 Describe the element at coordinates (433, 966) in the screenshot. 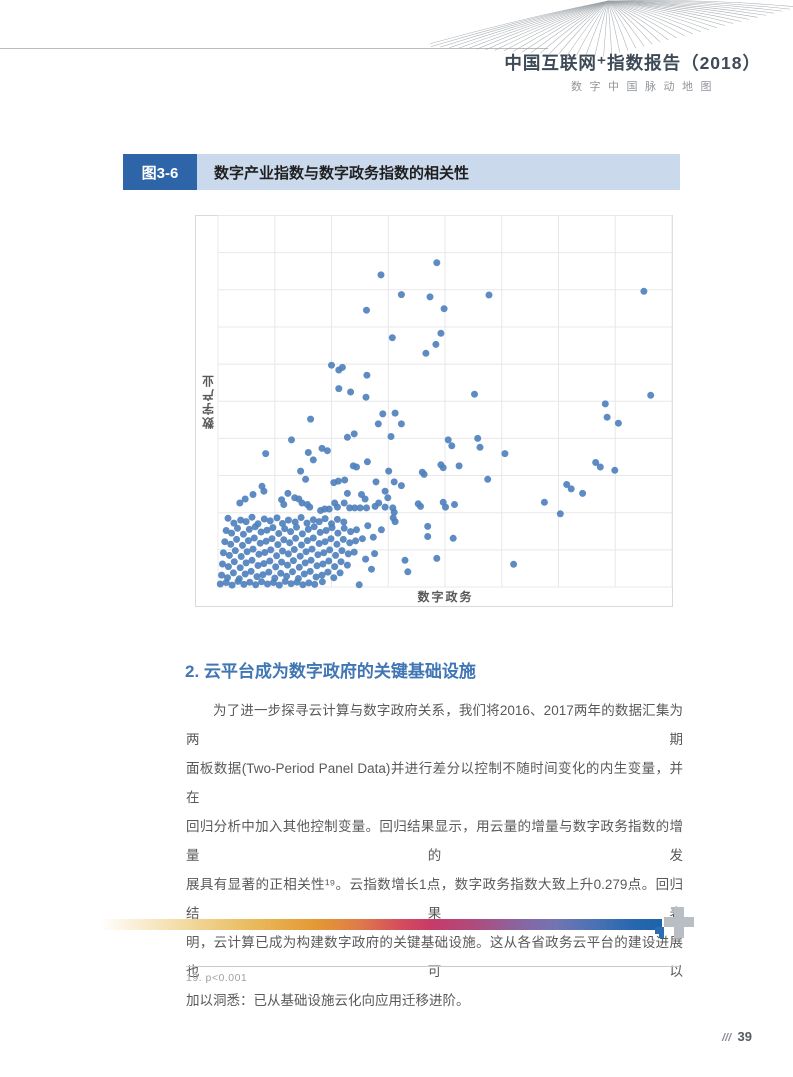

I see `footnote-divider-line` at that location.